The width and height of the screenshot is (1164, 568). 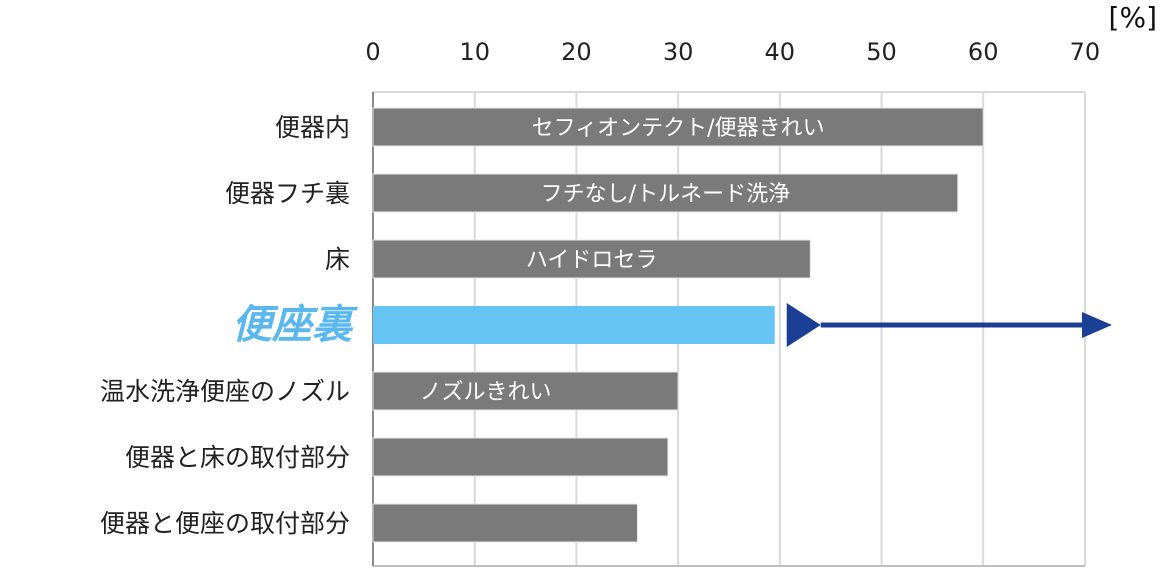 I want to click on trend-arrow, so click(x=949, y=325).